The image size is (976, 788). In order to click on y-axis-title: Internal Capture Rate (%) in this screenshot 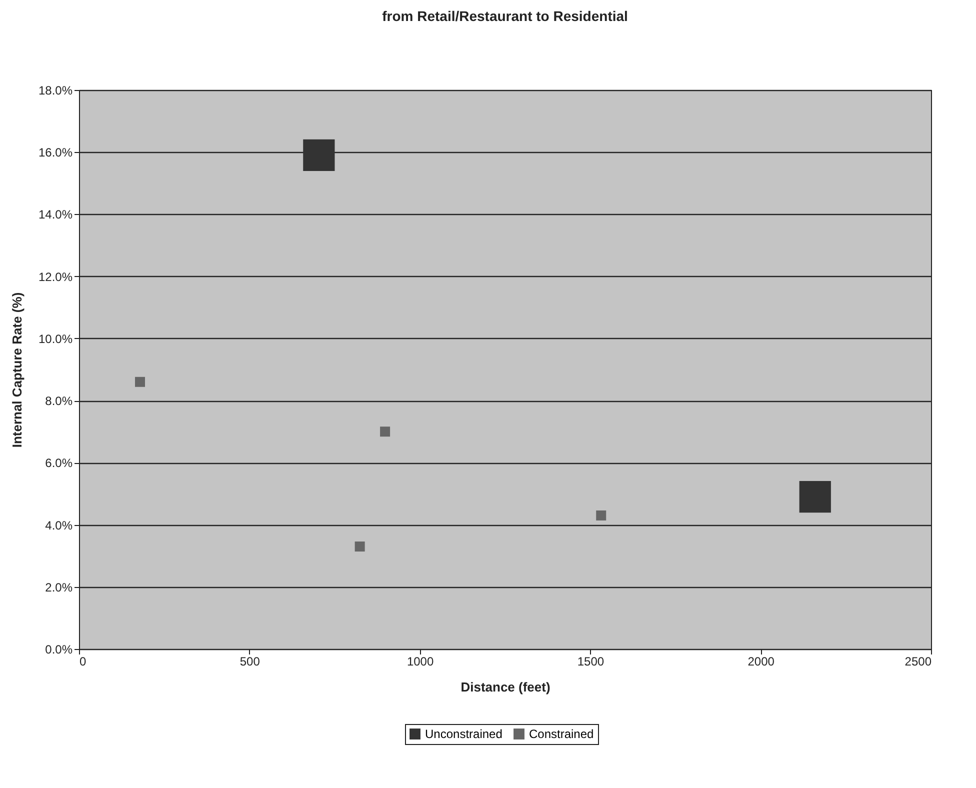, I will do `click(16, 370)`.